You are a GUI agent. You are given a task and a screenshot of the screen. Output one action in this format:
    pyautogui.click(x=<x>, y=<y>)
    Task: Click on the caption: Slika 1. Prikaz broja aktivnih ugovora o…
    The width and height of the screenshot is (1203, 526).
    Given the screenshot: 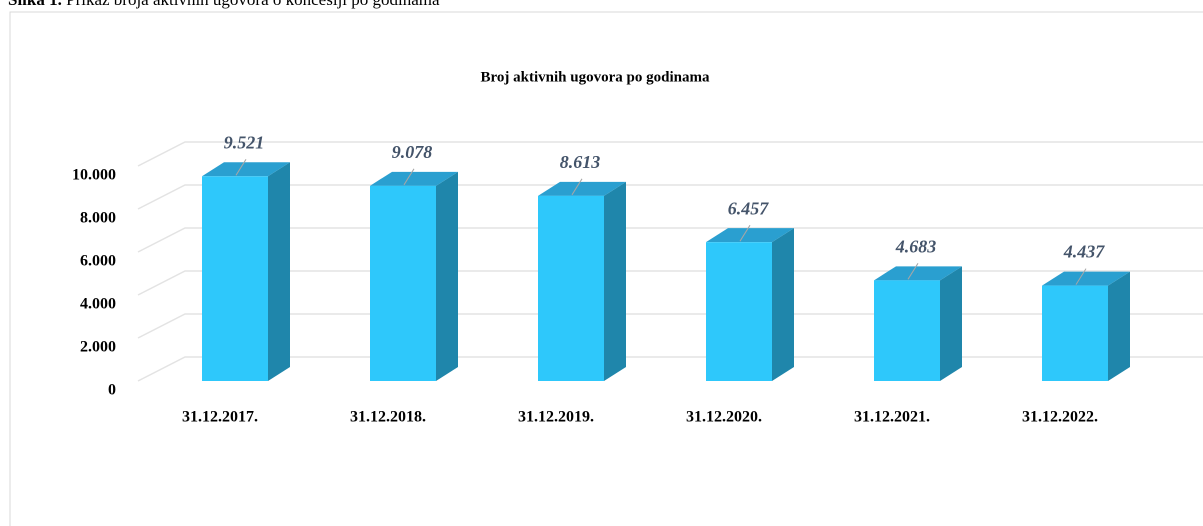 What is the action you would take?
    pyautogui.click(x=224, y=5)
    